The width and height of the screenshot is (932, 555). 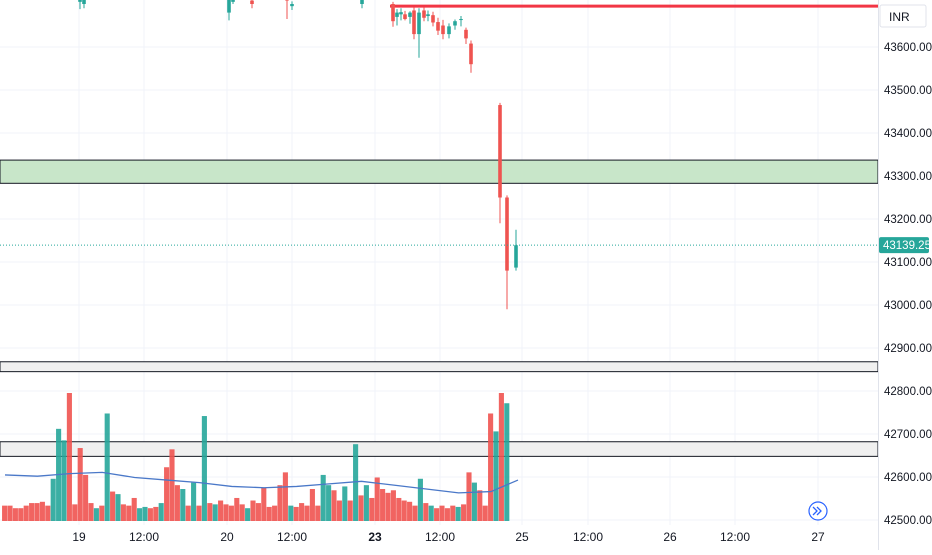 I want to click on time-tick-label: 27, so click(x=818, y=537).